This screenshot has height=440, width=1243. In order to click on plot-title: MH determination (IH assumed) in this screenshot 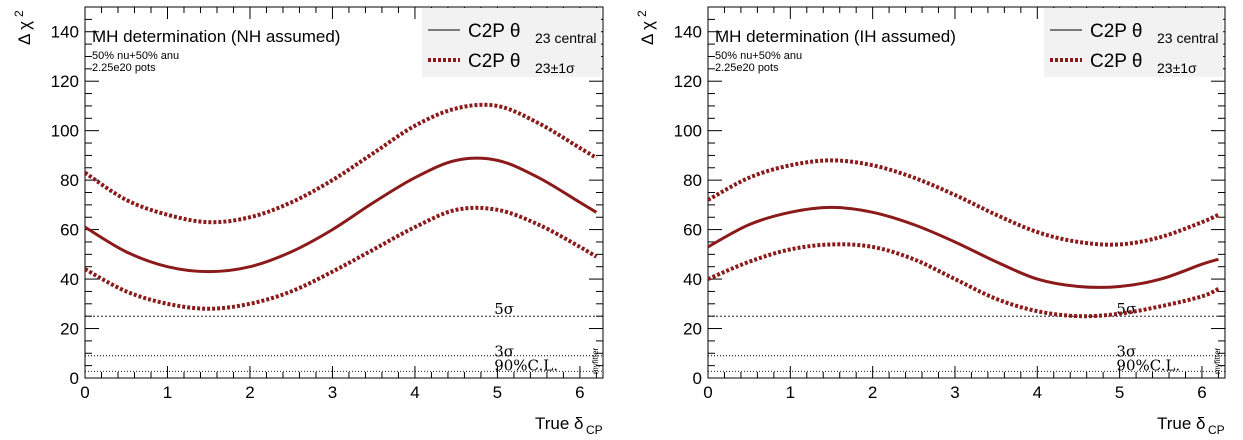, I will do `click(835, 36)`.